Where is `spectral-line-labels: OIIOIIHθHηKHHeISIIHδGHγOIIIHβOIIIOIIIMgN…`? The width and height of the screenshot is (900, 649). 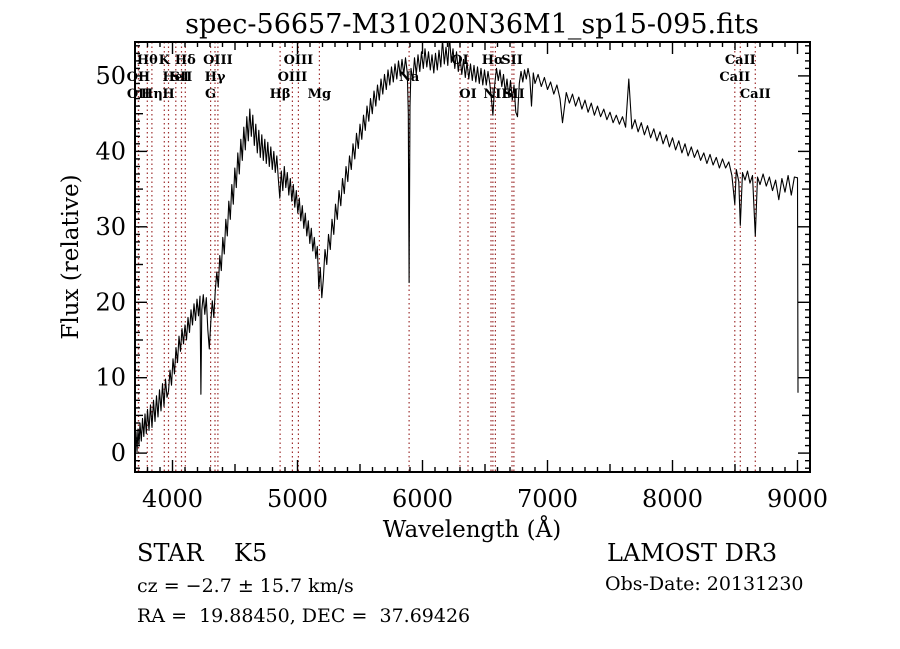
spectral-line-labels: OIIOIIHθHηKHHeISIIHδGHγOIIIHβOIIIOIIIMgN… is located at coordinates (449, 77).